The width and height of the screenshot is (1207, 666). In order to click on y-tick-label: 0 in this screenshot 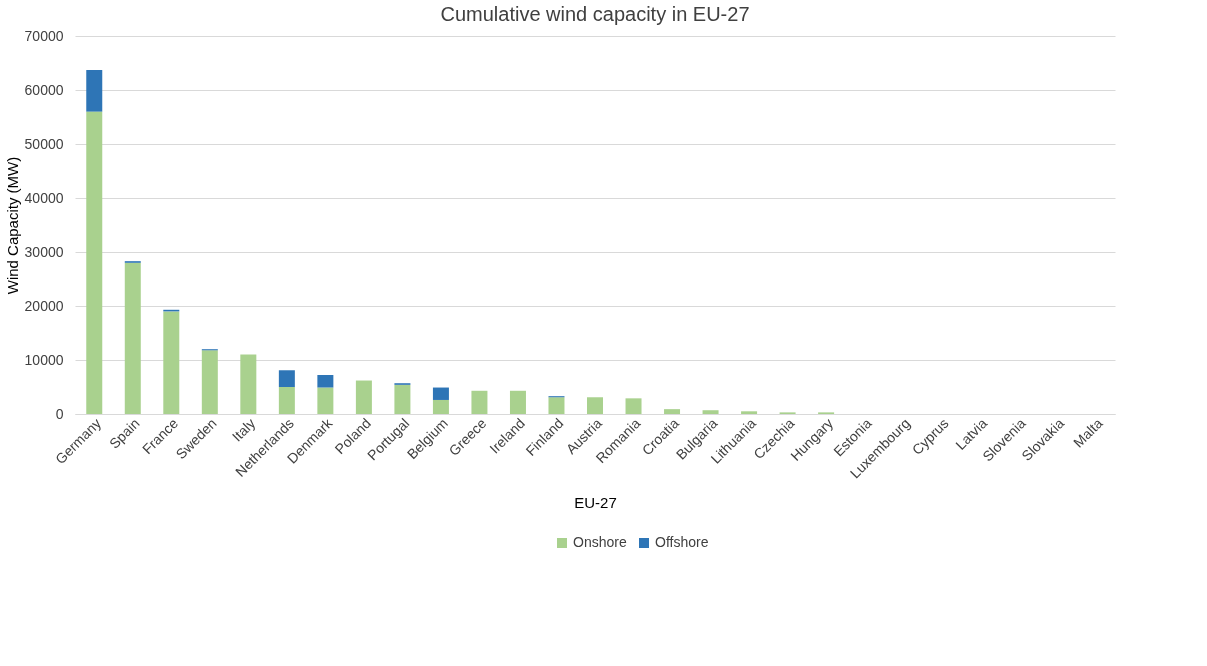, I will do `click(59, 413)`.